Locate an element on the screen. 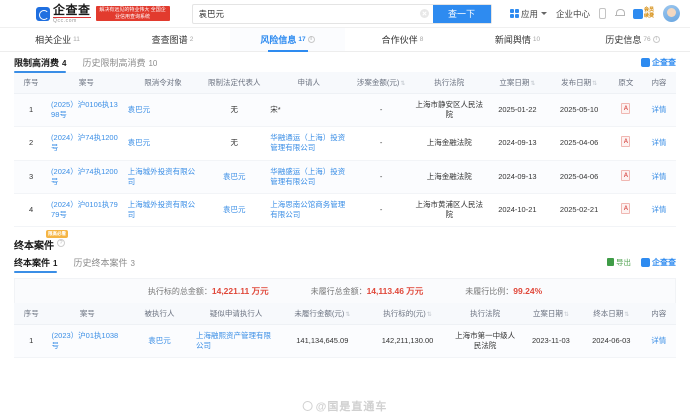 This screenshot has width=690, height=416. tab-count: 76 is located at coordinates (647, 39).